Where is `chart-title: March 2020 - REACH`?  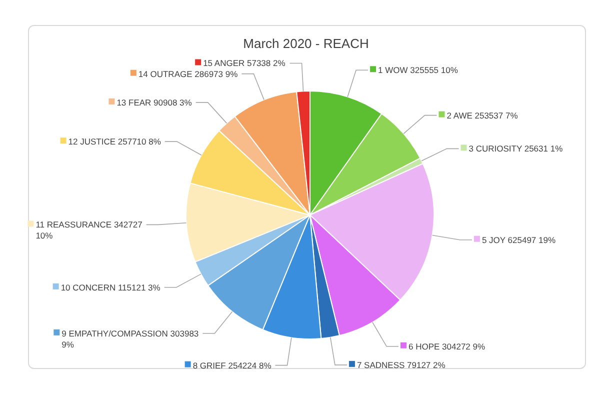 chart-title: March 2020 - REACH is located at coordinates (306, 43).